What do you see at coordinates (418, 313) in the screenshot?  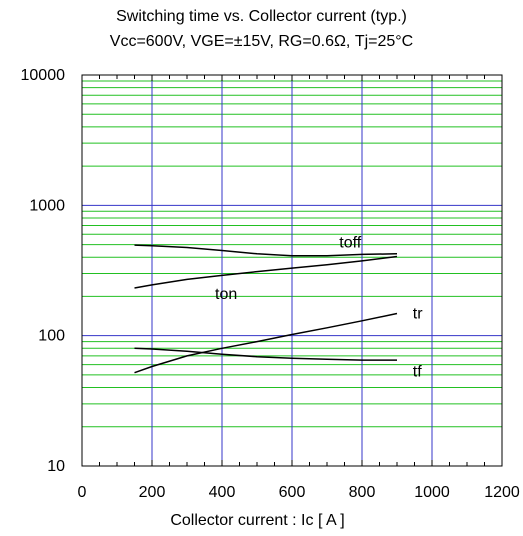 I see `series-label-tr: tr` at bounding box center [418, 313].